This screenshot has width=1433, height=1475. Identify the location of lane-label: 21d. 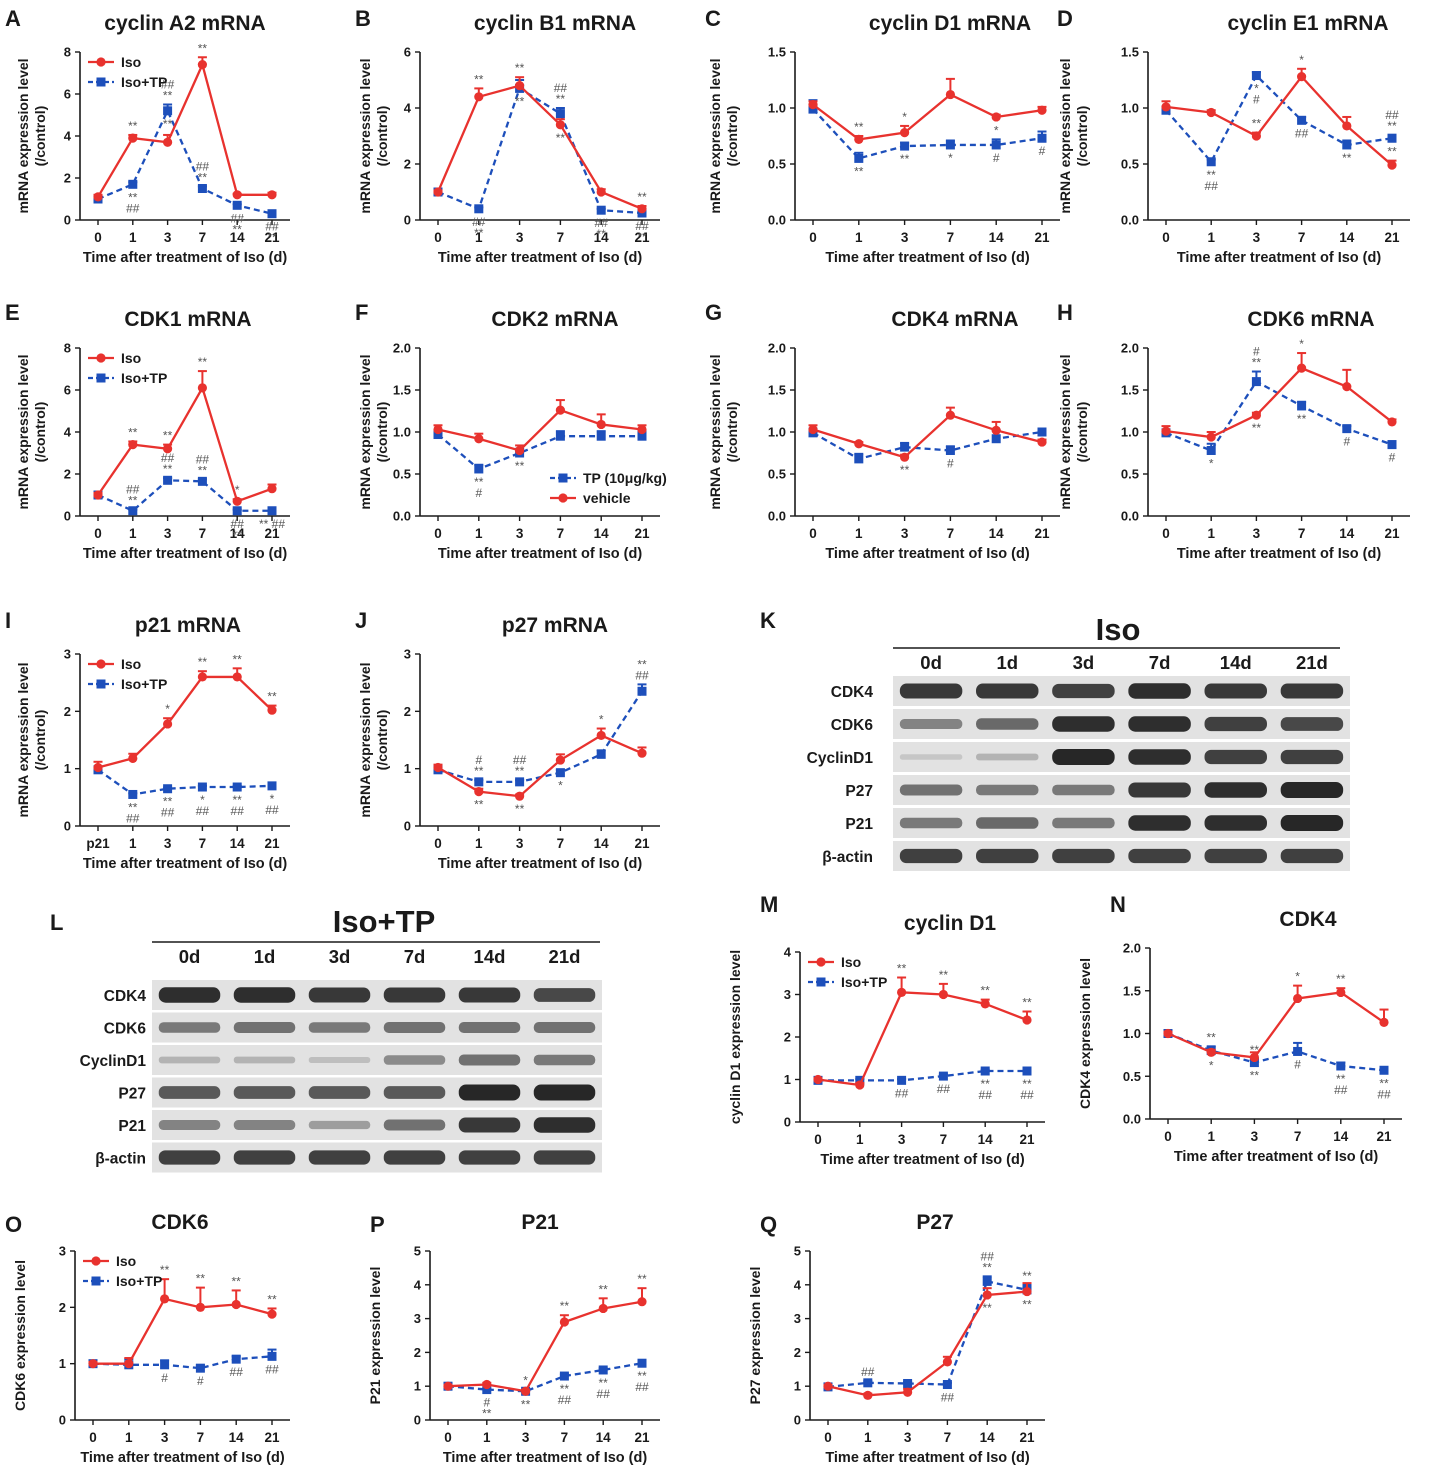
(1312, 662).